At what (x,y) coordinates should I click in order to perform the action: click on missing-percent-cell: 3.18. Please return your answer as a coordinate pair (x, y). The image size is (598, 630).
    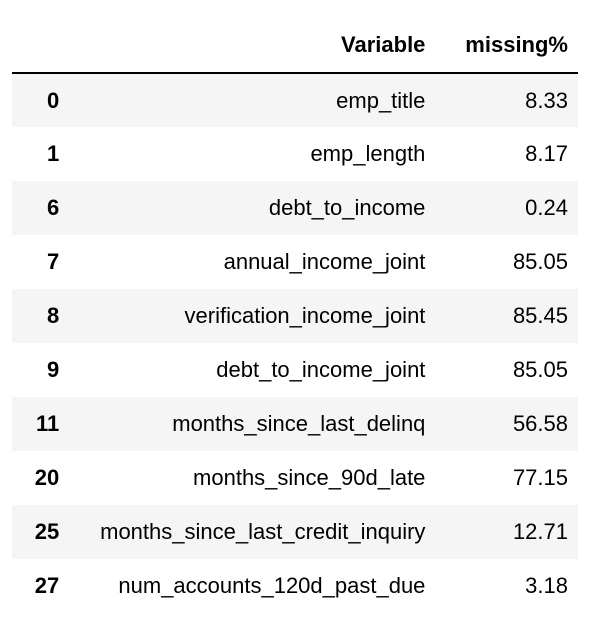
    Looking at the image, I should click on (546, 585).